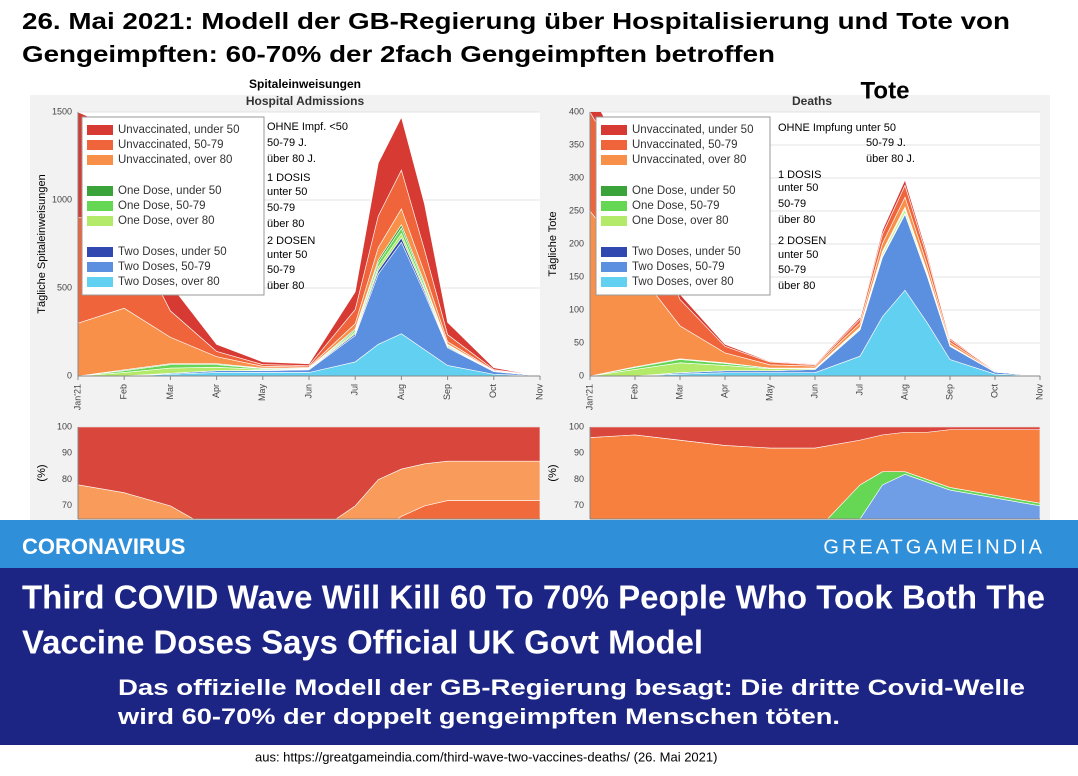  What do you see at coordinates (684, 145) in the screenshot?
I see `legend-label: Unvaccinated, 50-79` at bounding box center [684, 145].